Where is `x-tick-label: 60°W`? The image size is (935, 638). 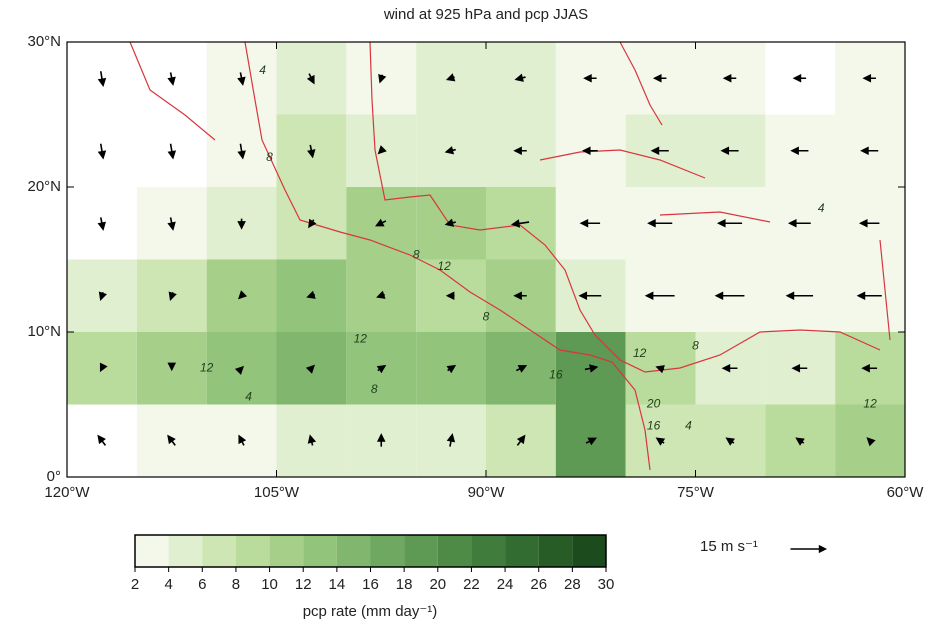 x-tick-label: 60°W is located at coordinates (906, 492).